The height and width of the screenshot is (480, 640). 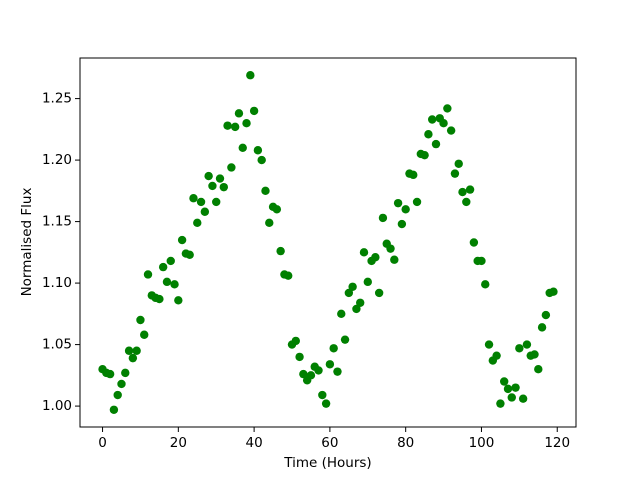 I want to click on y-tick-label: 1.10, so click(x=57, y=283).